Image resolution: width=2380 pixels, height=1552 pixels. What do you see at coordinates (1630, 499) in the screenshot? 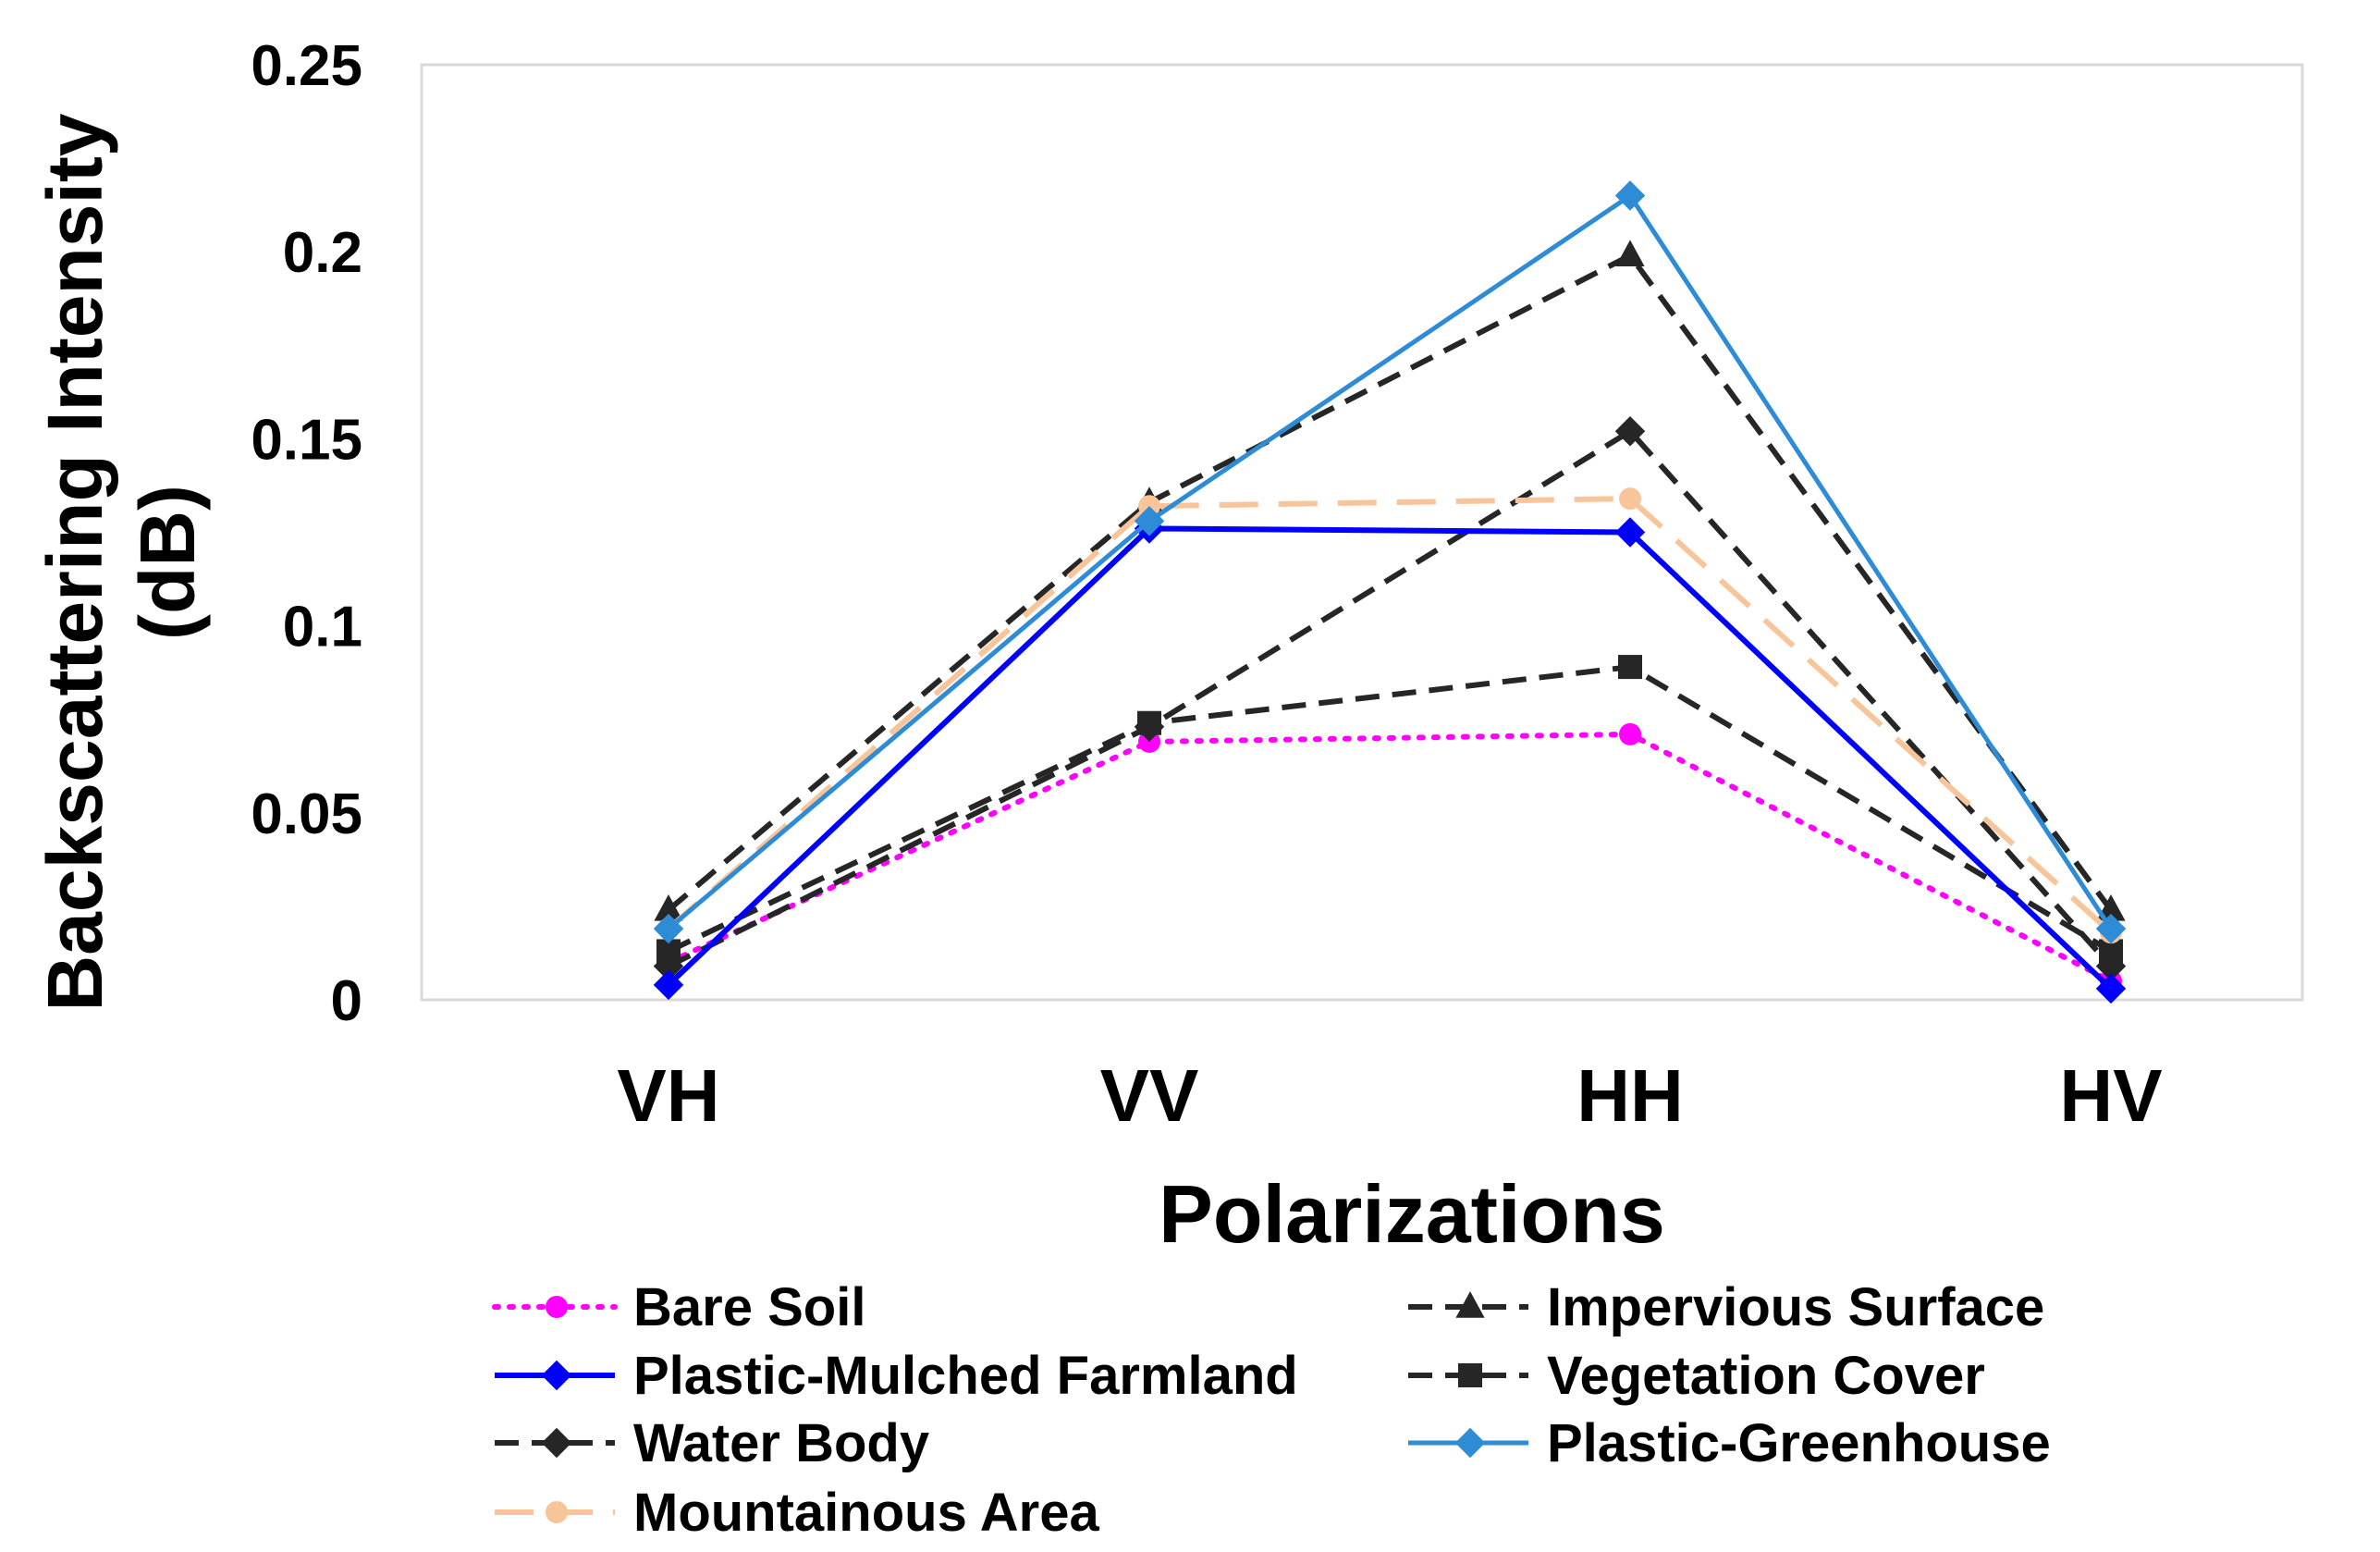
I see `data-point-mountainous-area` at bounding box center [1630, 499].